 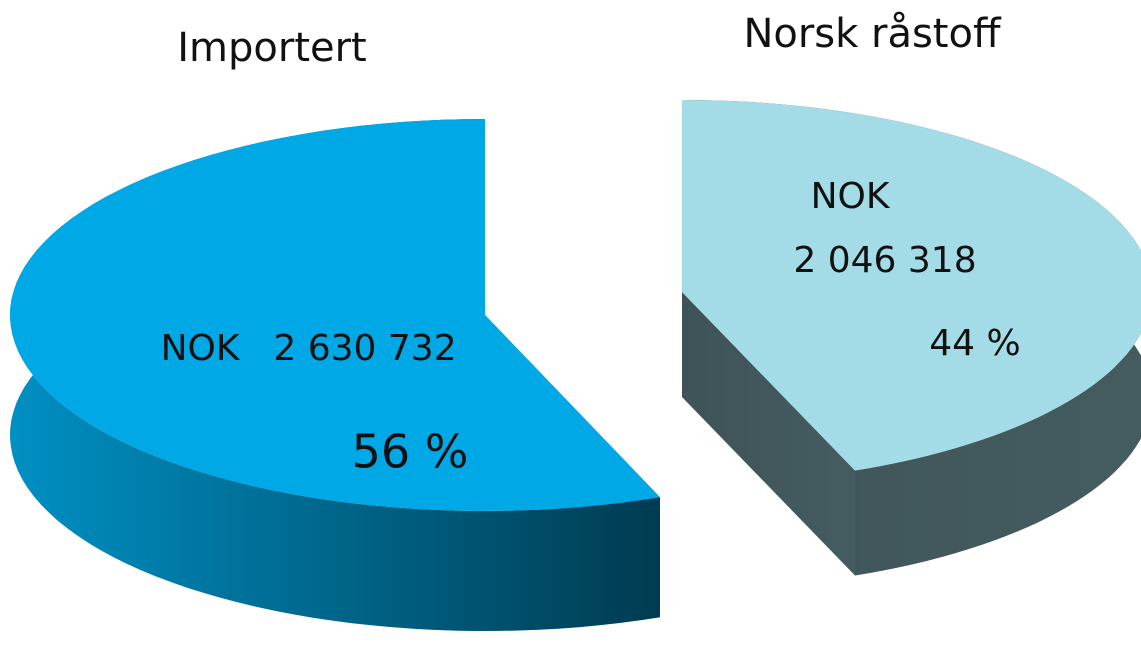 What do you see at coordinates (872, 34) in the screenshot?
I see `slice-title: Norsk råstoff` at bounding box center [872, 34].